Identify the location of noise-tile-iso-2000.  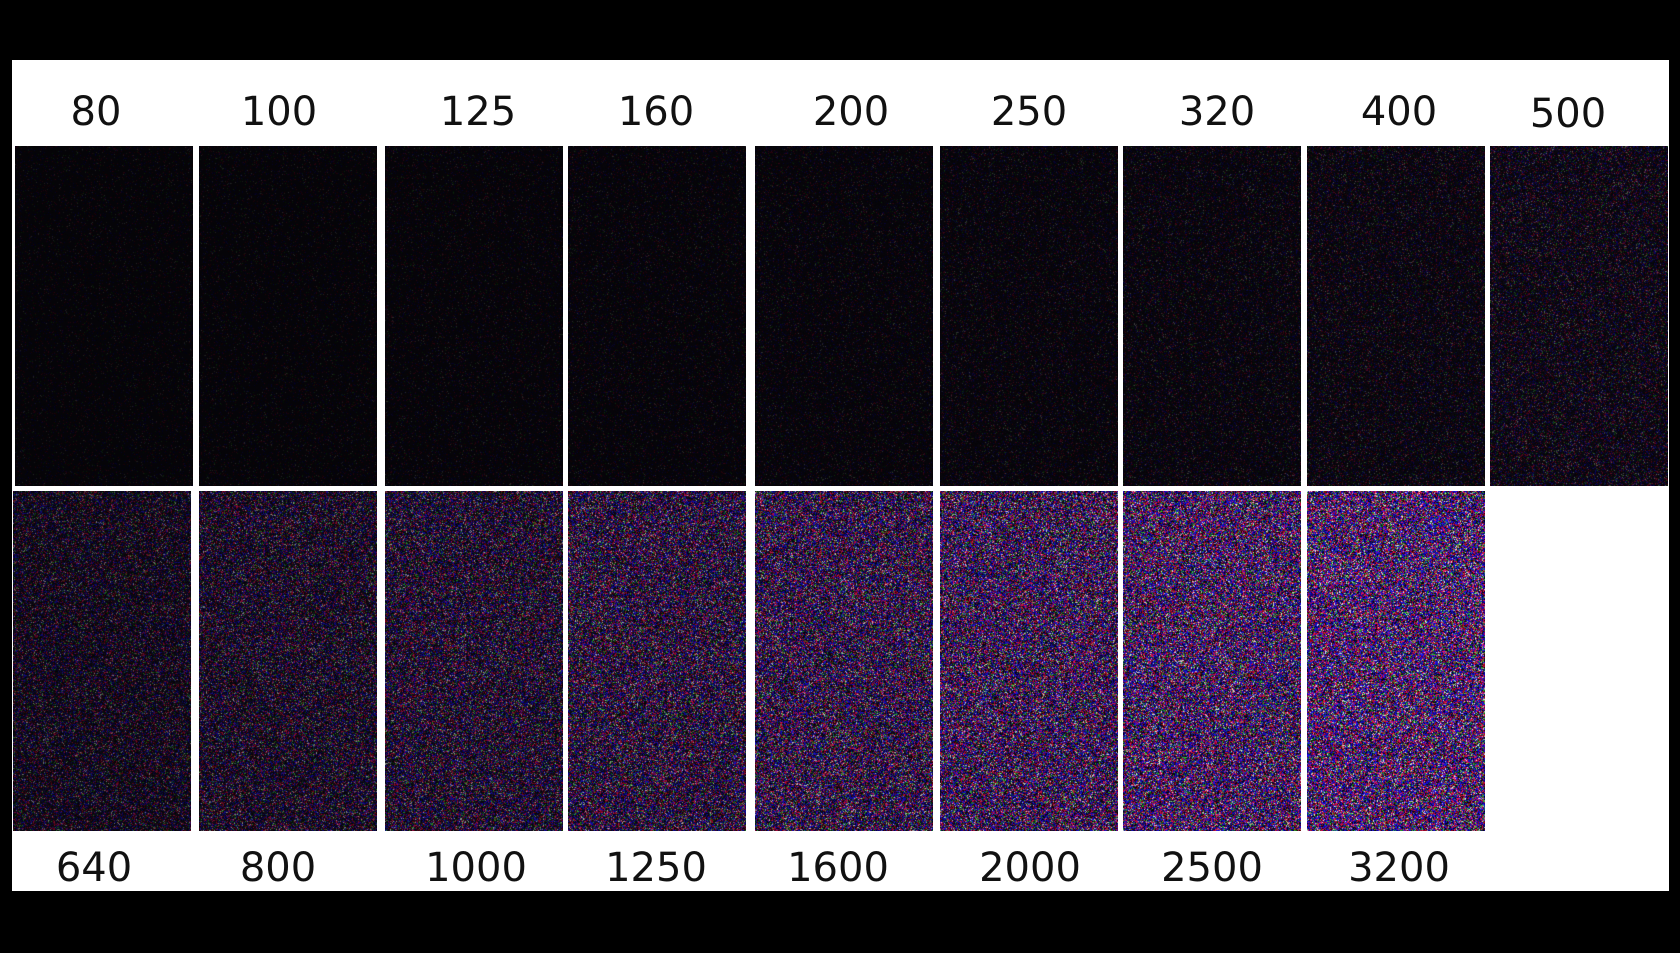
(1029, 661).